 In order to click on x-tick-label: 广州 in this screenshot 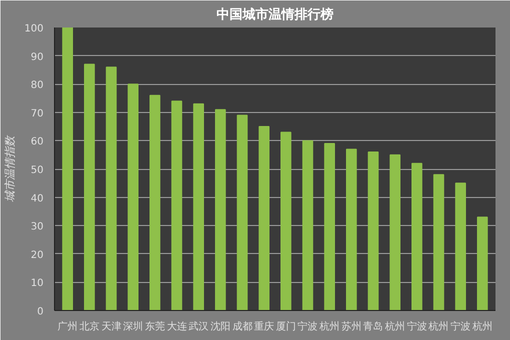, I will do `click(68, 326)`.